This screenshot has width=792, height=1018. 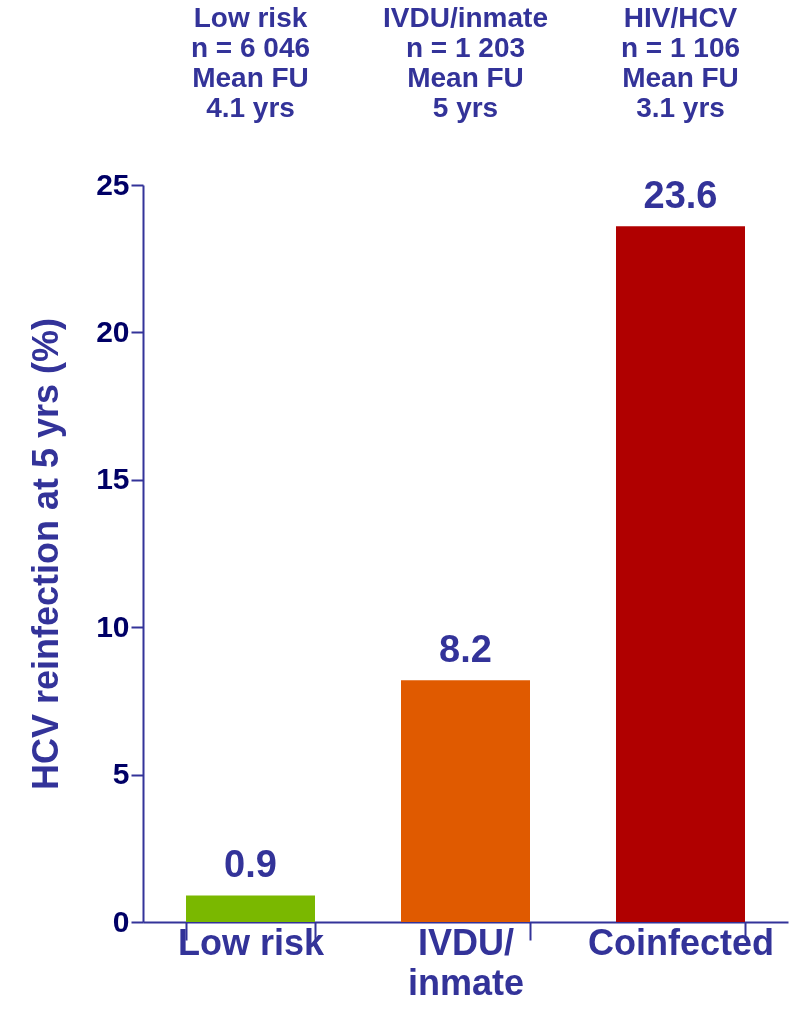 What do you see at coordinates (113, 184) in the screenshot?
I see `y-tick-label: 25` at bounding box center [113, 184].